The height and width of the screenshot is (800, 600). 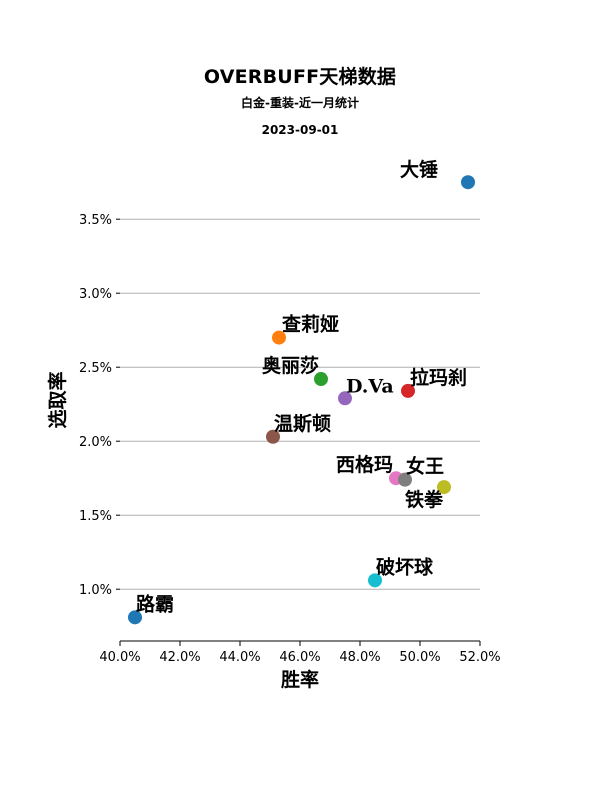 I want to click on point-label: 铁拳, so click(x=424, y=499).